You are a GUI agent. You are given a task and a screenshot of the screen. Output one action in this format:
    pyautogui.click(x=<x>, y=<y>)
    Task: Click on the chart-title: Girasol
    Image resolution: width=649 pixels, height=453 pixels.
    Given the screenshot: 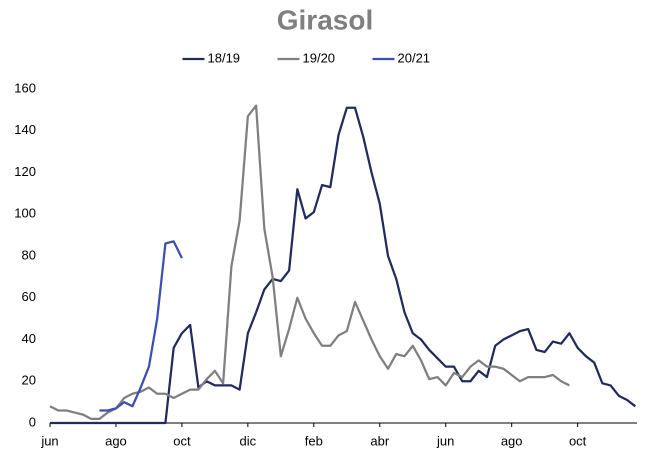 What is the action you would take?
    pyautogui.click(x=325, y=19)
    